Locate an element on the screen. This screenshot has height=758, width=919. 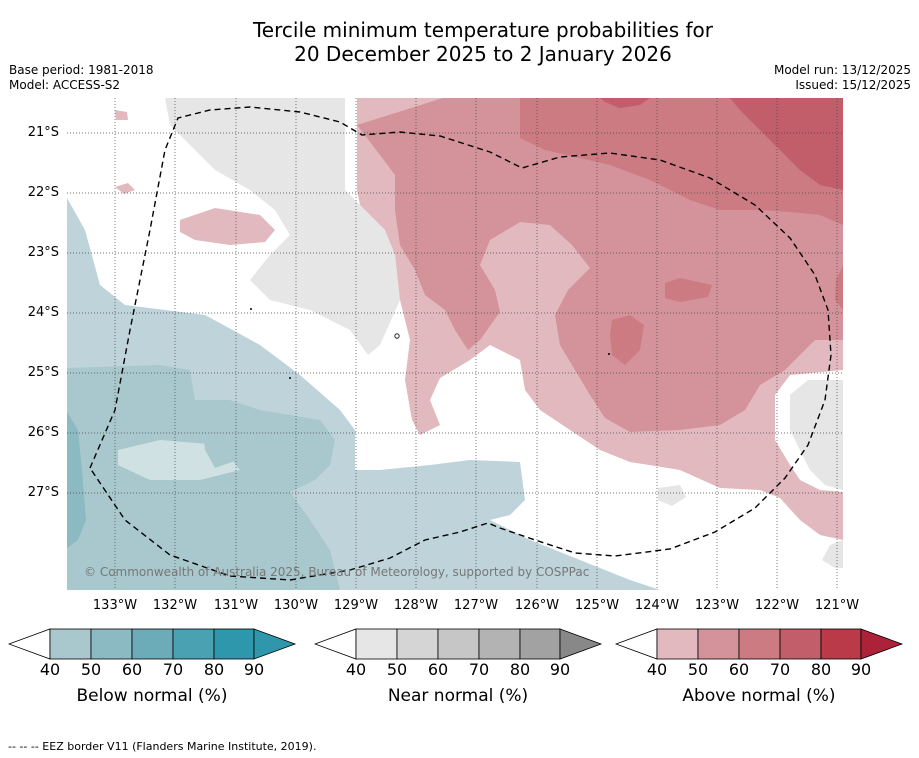
below-tick: 90 is located at coordinates (254, 669).